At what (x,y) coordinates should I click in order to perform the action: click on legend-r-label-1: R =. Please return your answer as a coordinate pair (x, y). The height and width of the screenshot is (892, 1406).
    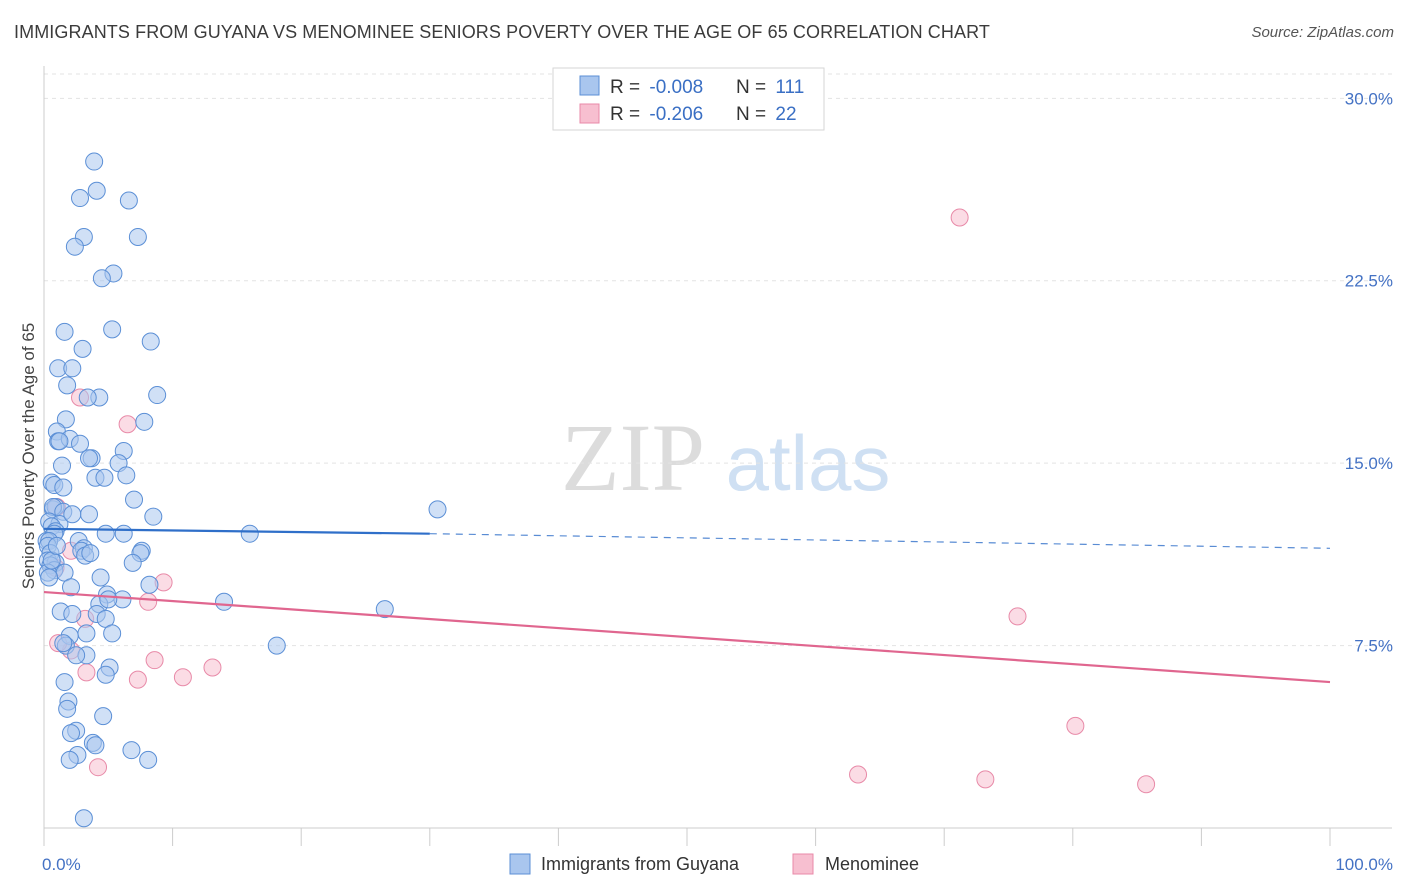
    Looking at the image, I should click on (627, 87).